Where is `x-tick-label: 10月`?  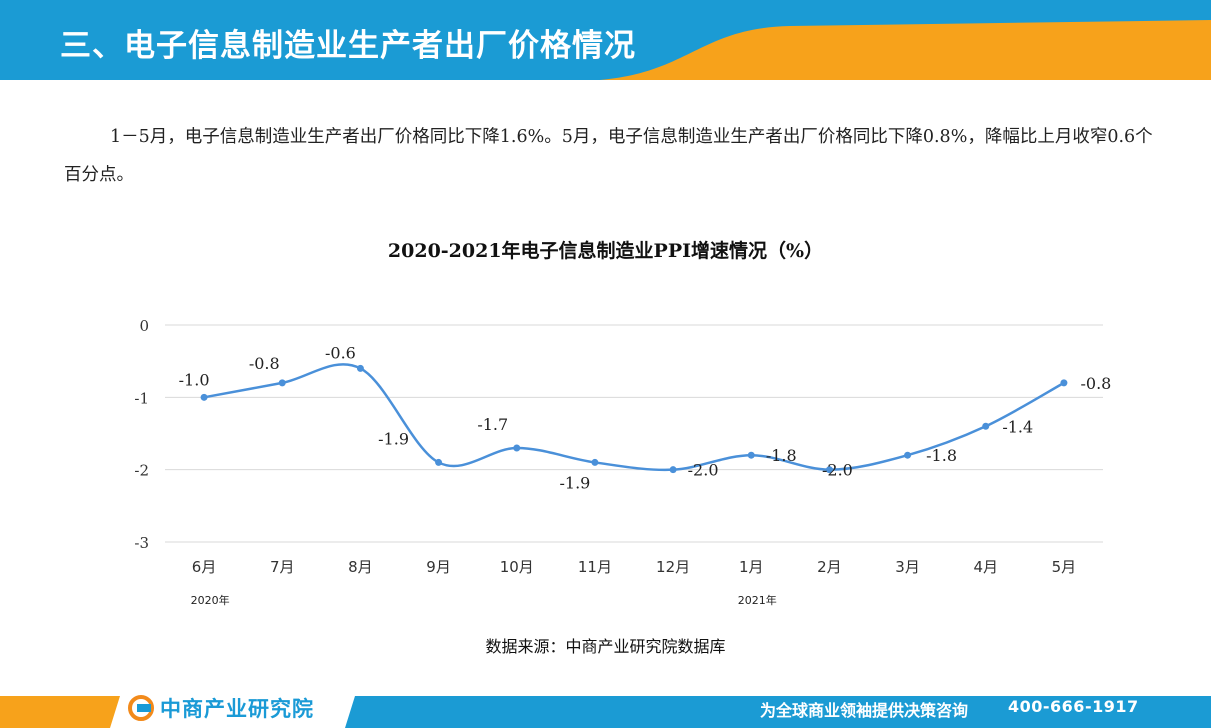 x-tick-label: 10月 is located at coordinates (517, 567).